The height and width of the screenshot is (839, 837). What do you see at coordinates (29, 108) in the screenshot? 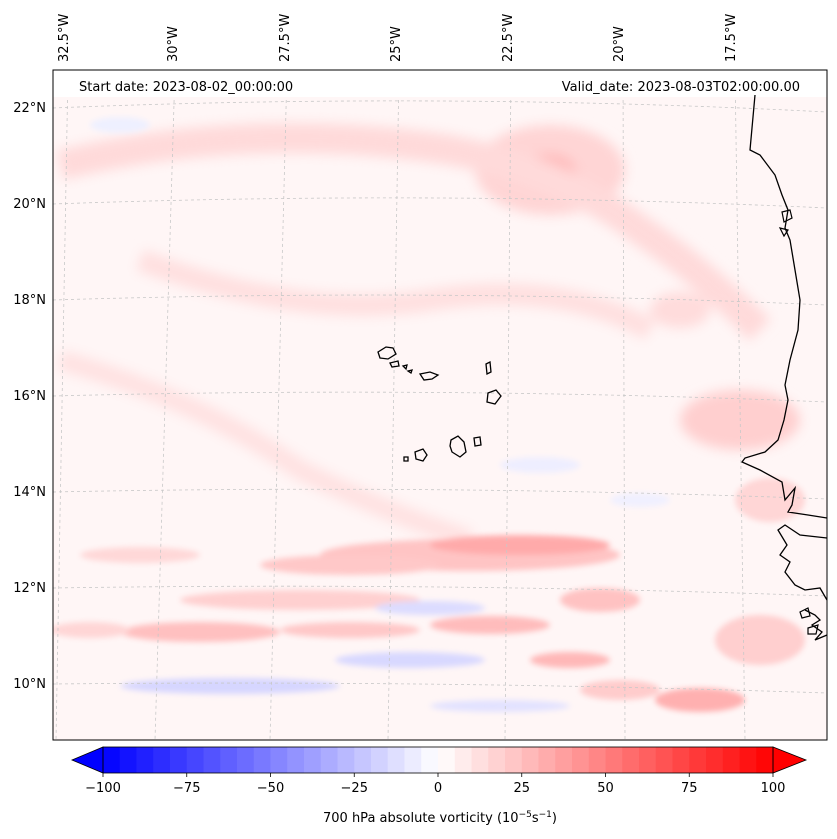
I see `lat-label-22n: 22°N` at bounding box center [29, 108].